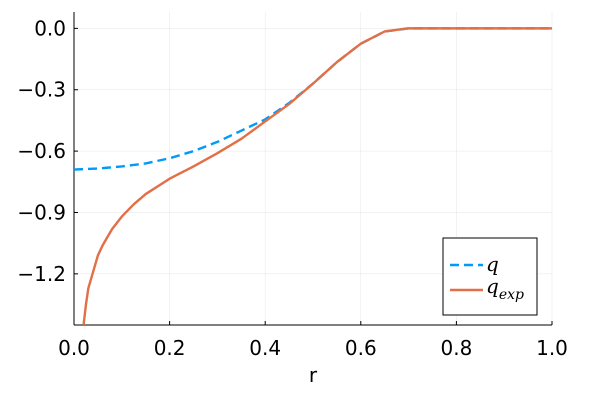 The width and height of the screenshot is (600, 400). I want to click on legend: q qexp, so click(490, 276).